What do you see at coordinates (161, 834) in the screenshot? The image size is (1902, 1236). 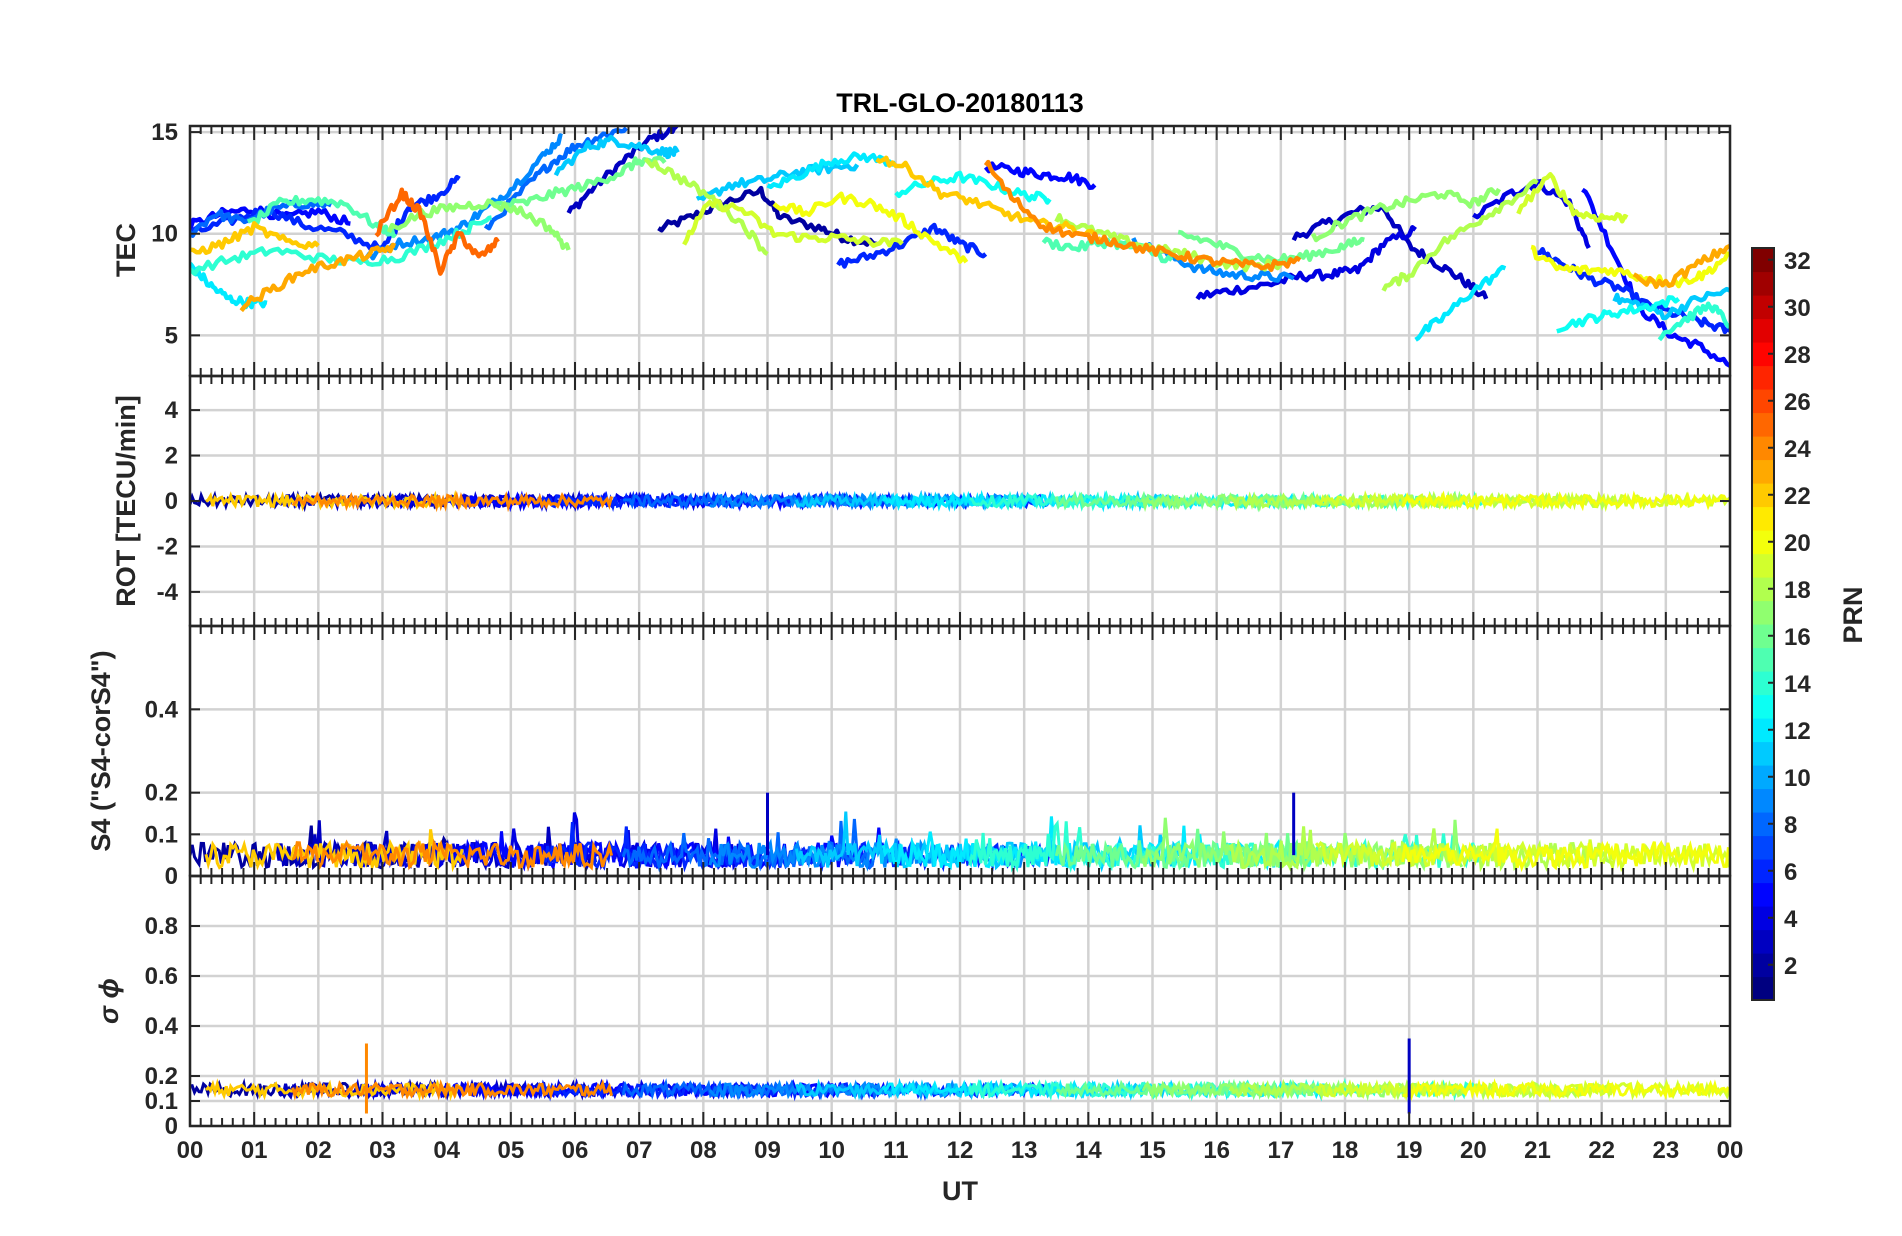 I see `y-tick-label: 0.1` at bounding box center [161, 834].